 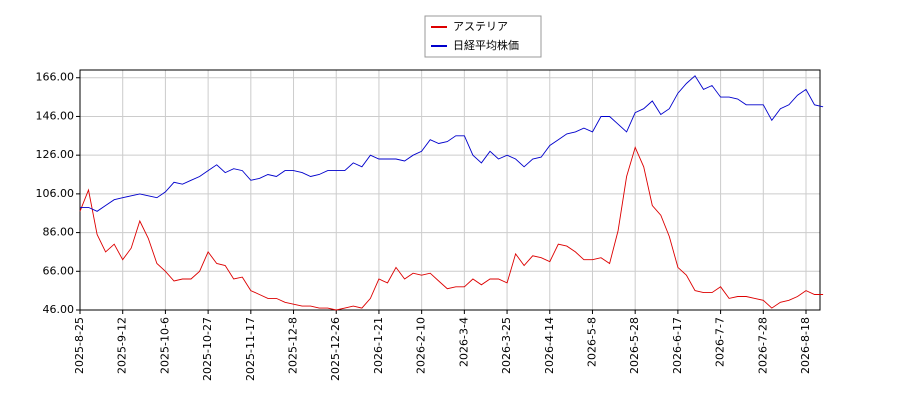 What do you see at coordinates (207, 349) in the screenshot?
I see `x-tick-label: 2025-10-27` at bounding box center [207, 349].